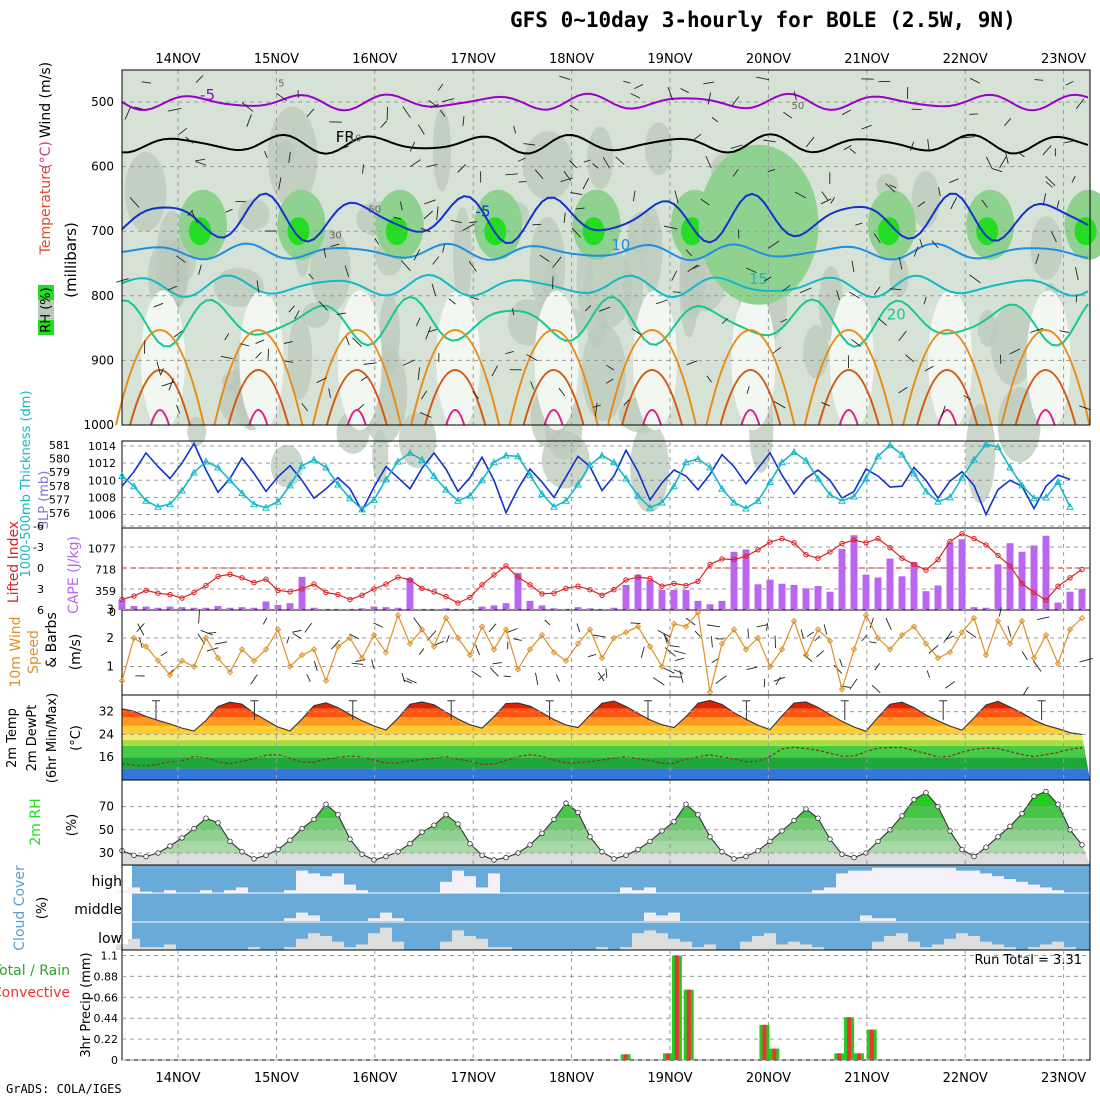 Image resolution: width=1100 pixels, height=1100 pixels. Describe the element at coordinates (59, 459) in the screenshot. I see `thickness-tick-label: 580` at that location.